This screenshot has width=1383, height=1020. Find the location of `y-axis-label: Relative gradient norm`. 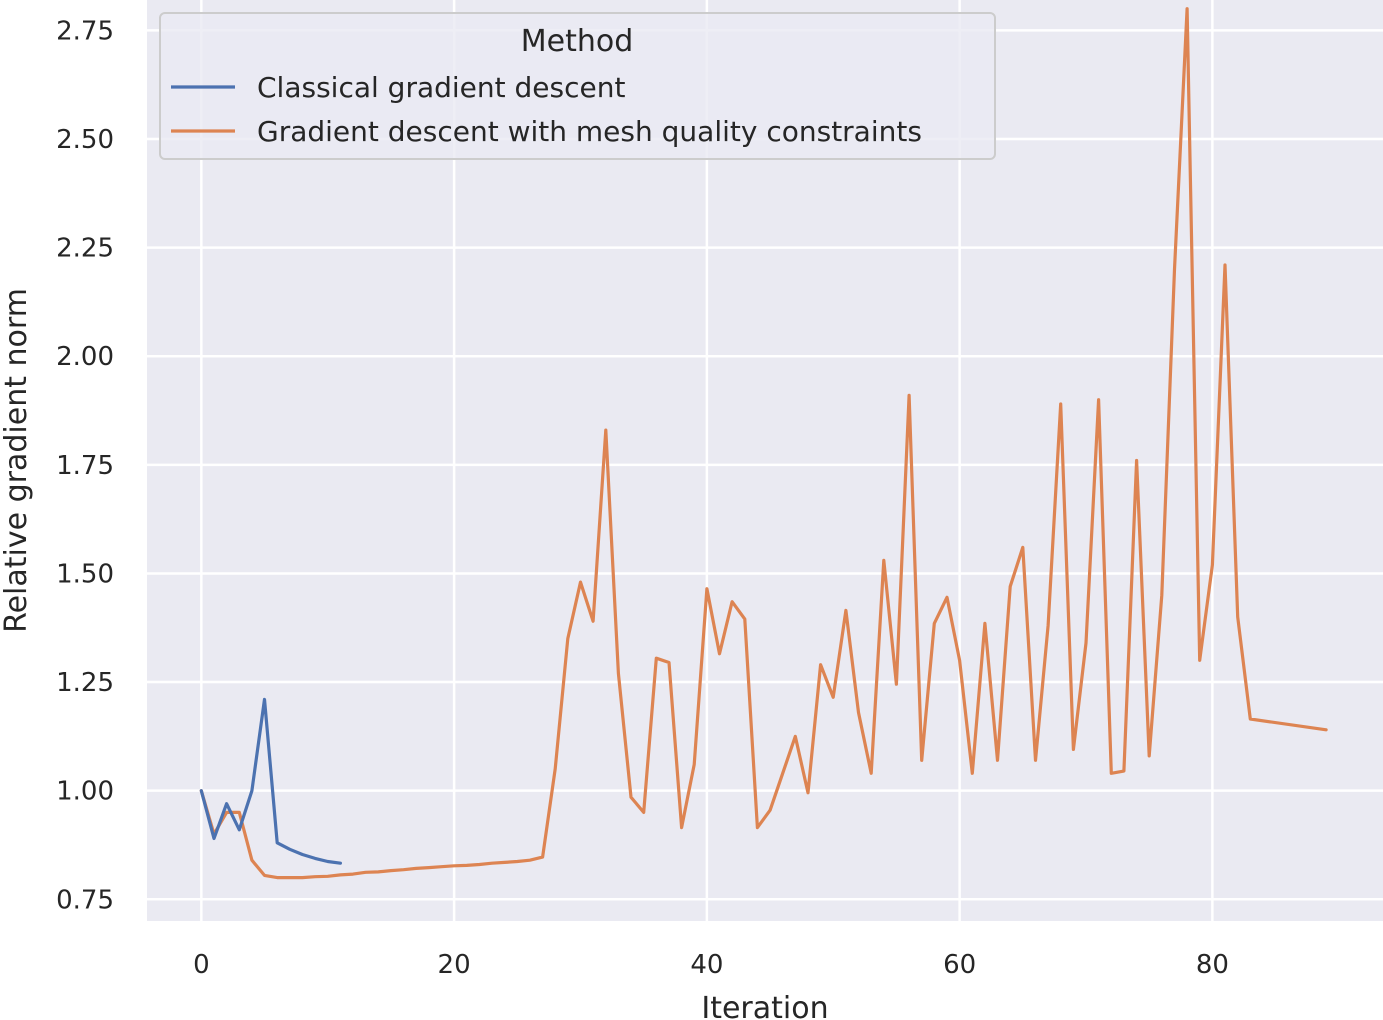

y-axis-label: Relative gradient norm is located at coordinates (17, 460).